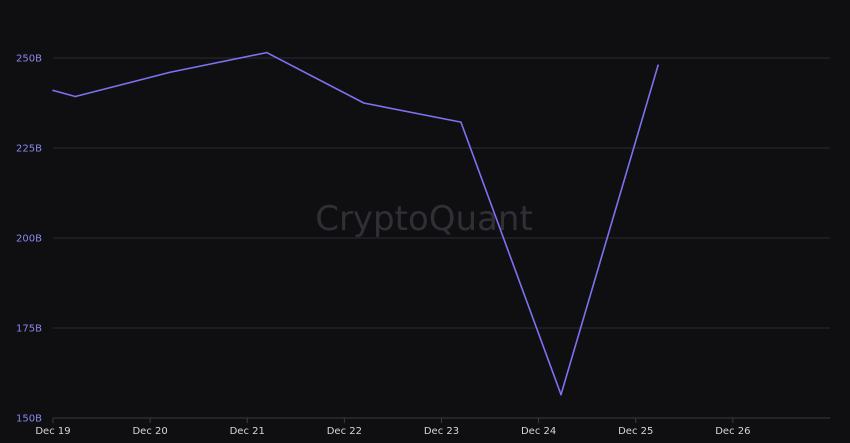 The width and height of the screenshot is (850, 443). Describe the element at coordinates (732, 431) in the screenshot. I see `x-tick-label: Dec 26` at that location.